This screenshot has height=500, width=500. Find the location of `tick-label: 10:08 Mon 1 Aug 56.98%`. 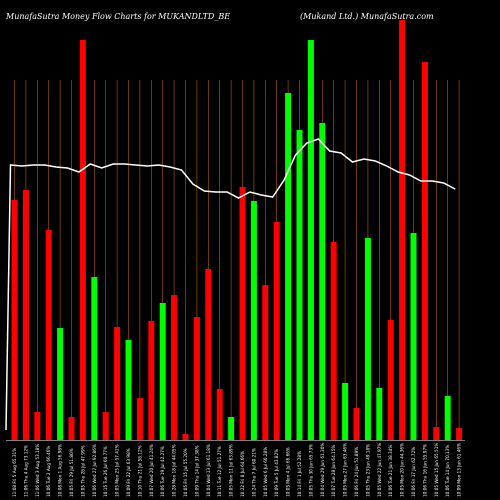

tick-label: 10:08 Mon 1 Aug 56.98% is located at coordinates (60, 470).